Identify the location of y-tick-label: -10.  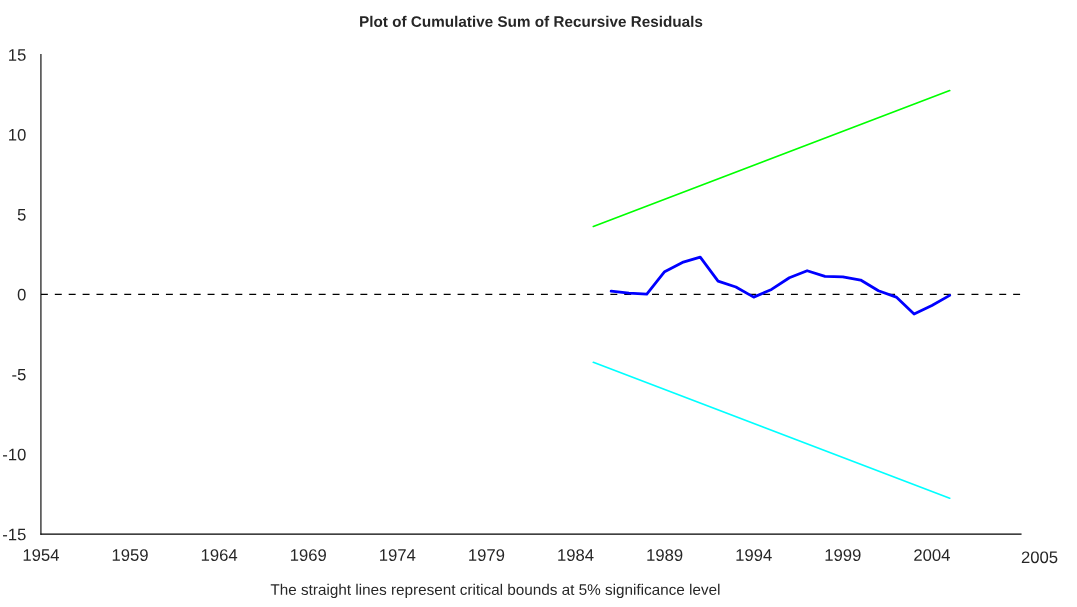
(14, 454).